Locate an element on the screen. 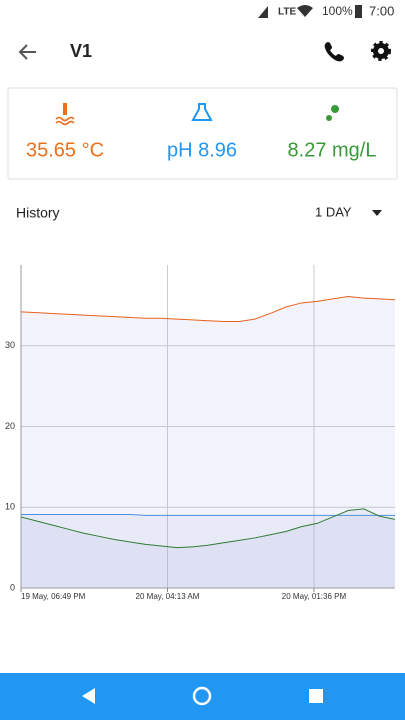 Image resolution: width=405 pixels, height=720 pixels. nav-bar is located at coordinates (202, 696).